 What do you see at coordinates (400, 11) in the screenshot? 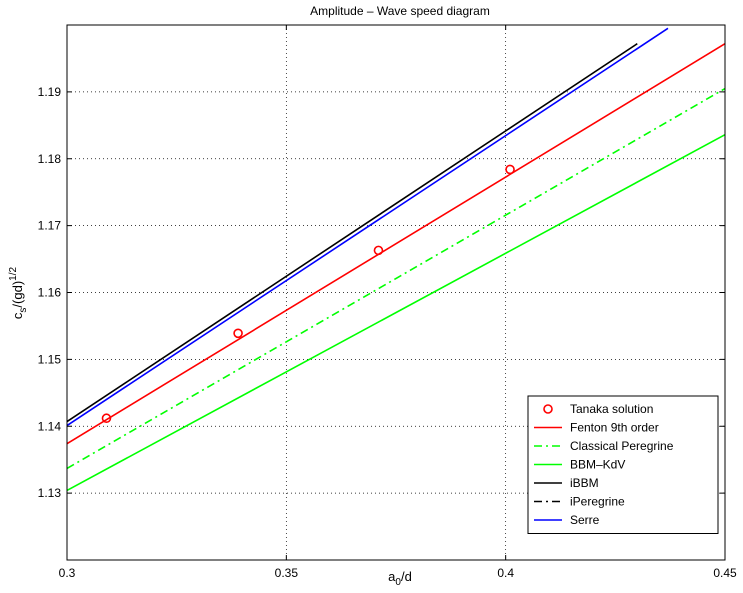
I see `chart-title: Amplitude – Wave speed diagram` at bounding box center [400, 11].